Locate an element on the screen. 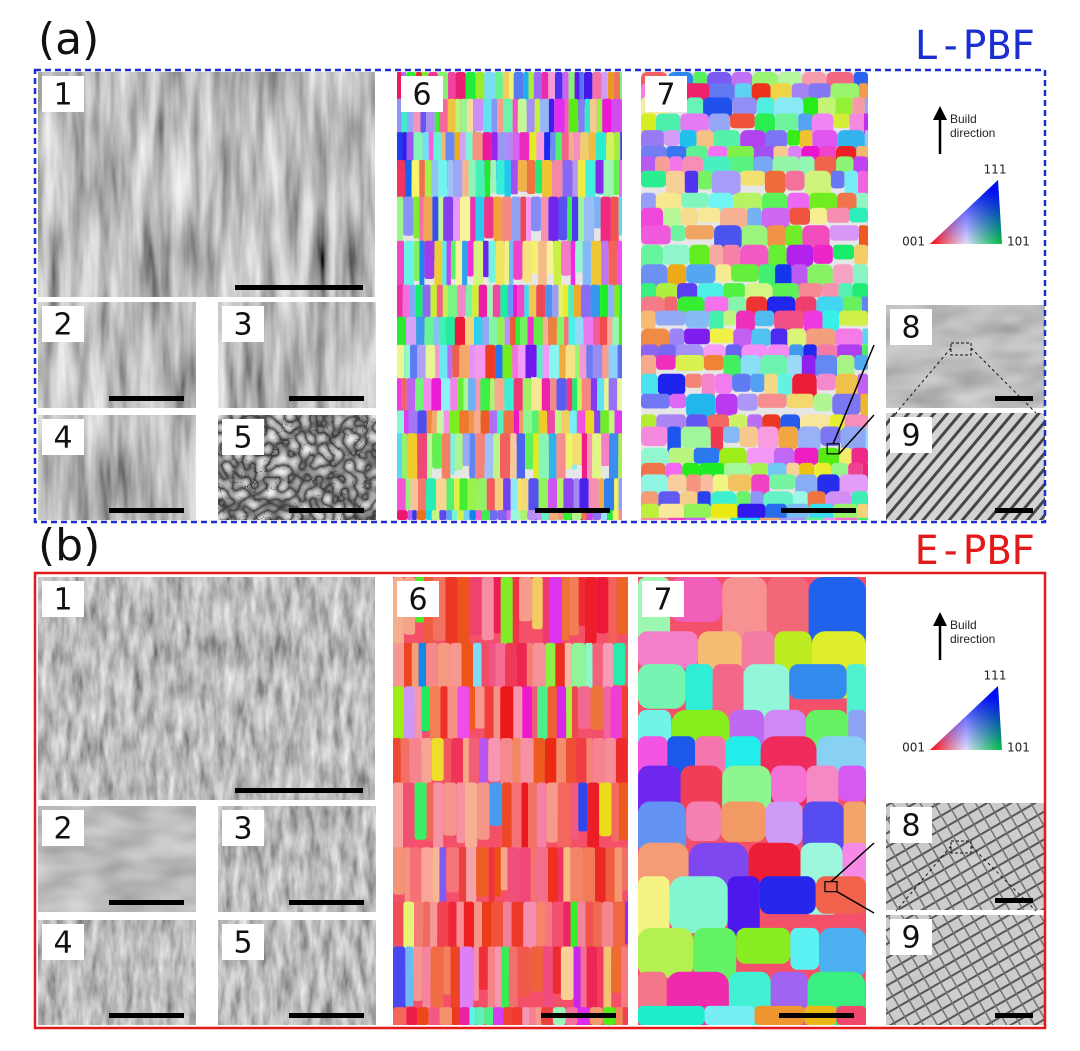 The image size is (1080, 1051). build-arrow-head is located at coordinates (940, 619).